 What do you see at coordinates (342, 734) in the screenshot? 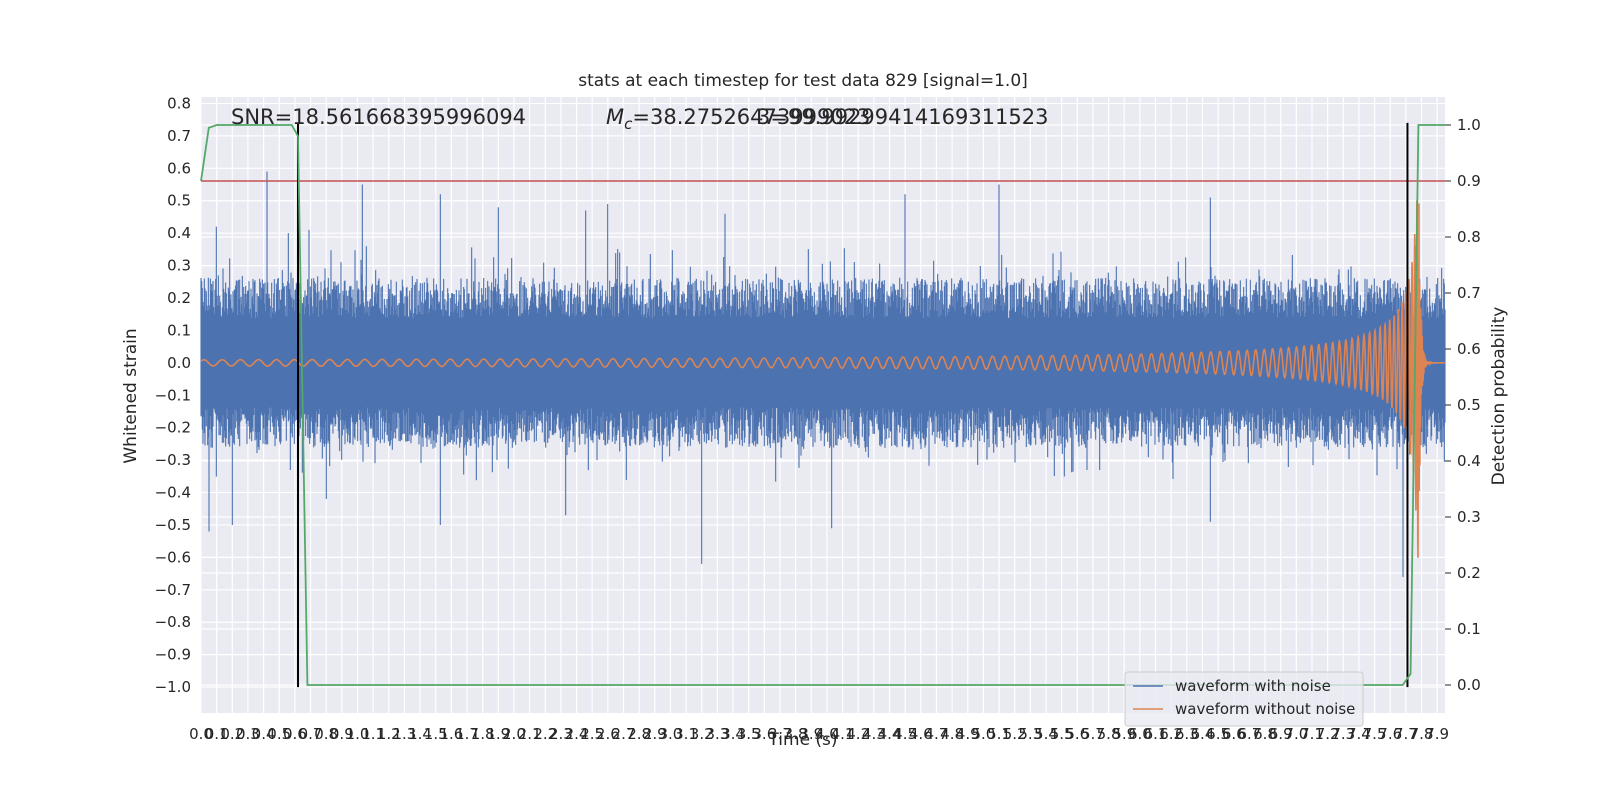
I see `x-tick-label: 0.9` at bounding box center [342, 734].